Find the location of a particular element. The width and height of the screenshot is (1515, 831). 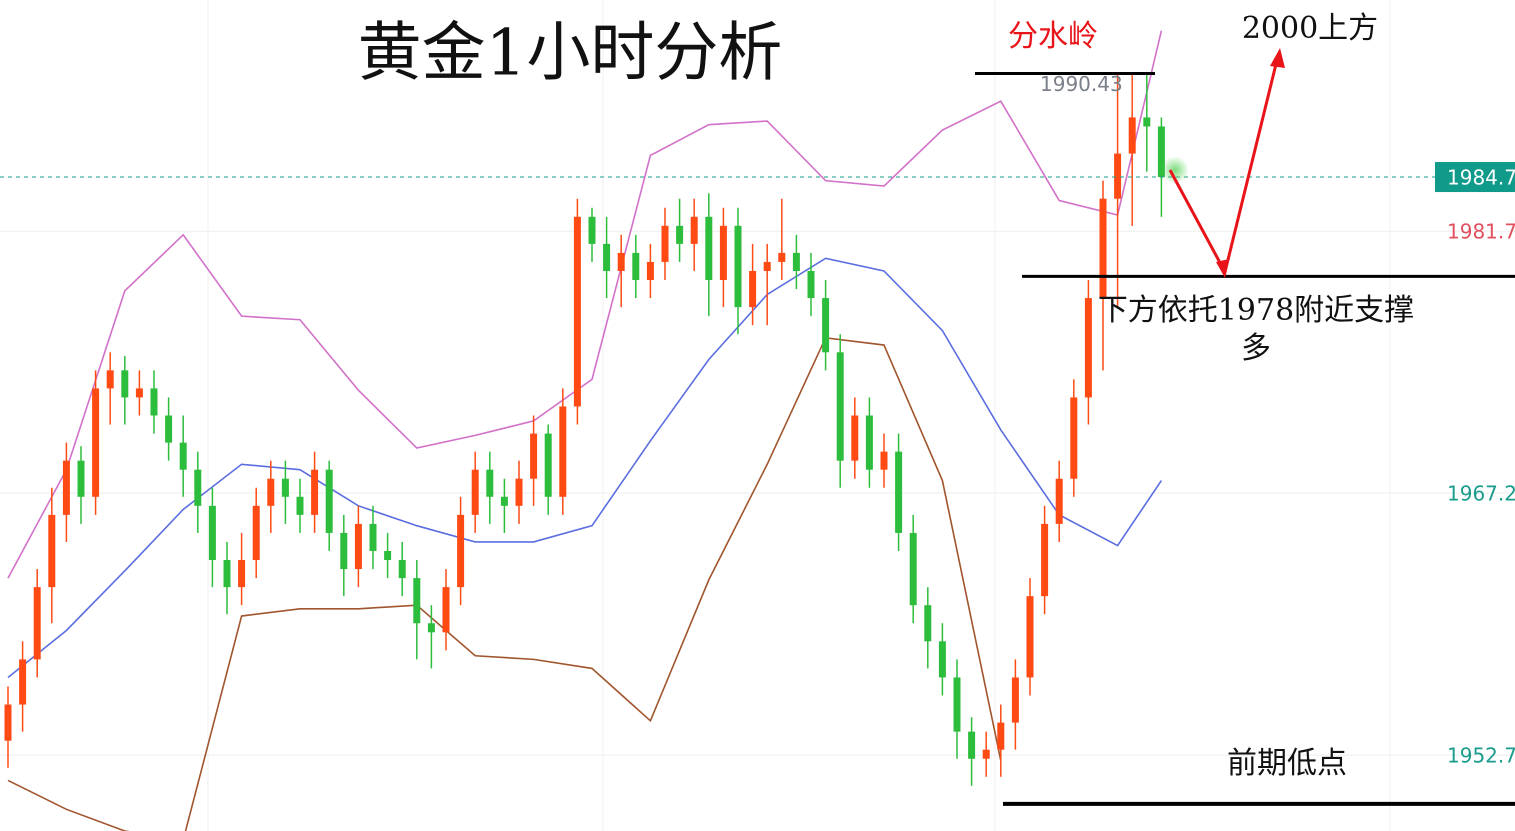

y-tick-label: 1952.7 is located at coordinates (1481, 756).